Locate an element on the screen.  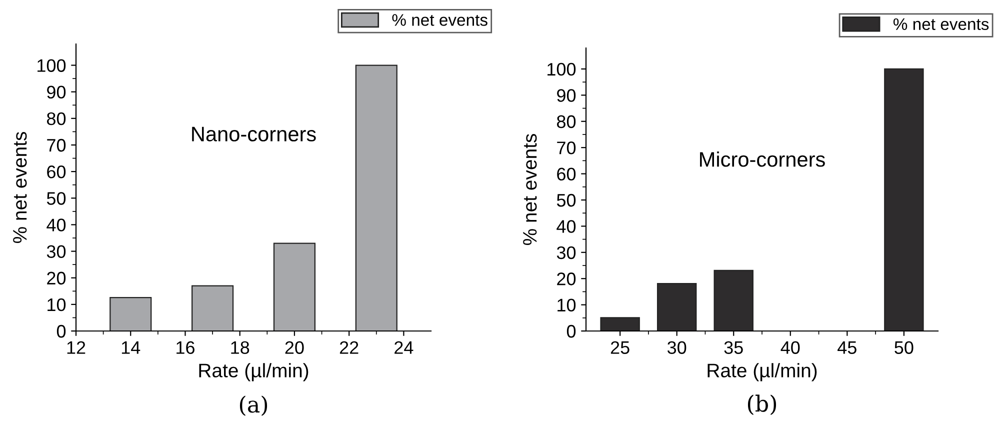
x-tick-label: 12 is located at coordinates (76, 347).